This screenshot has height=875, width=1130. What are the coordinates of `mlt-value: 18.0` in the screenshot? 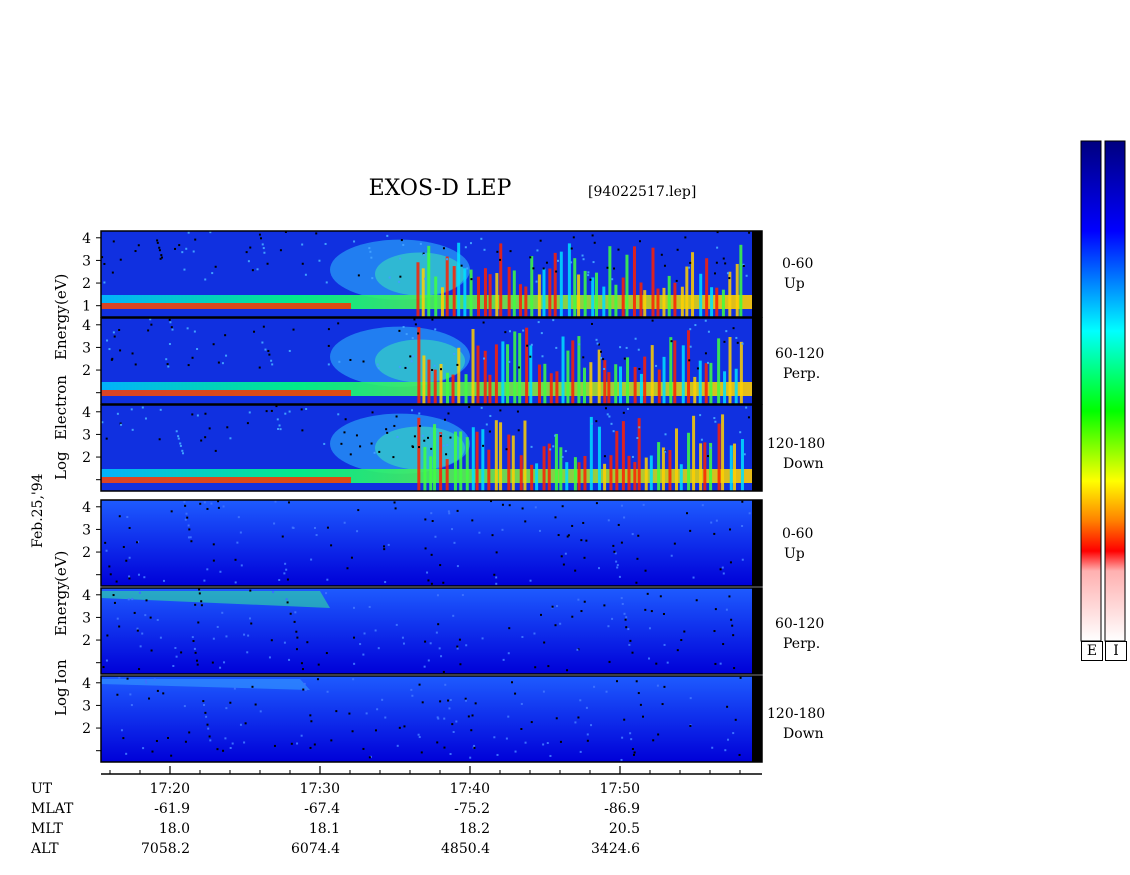 It's located at (174, 829).